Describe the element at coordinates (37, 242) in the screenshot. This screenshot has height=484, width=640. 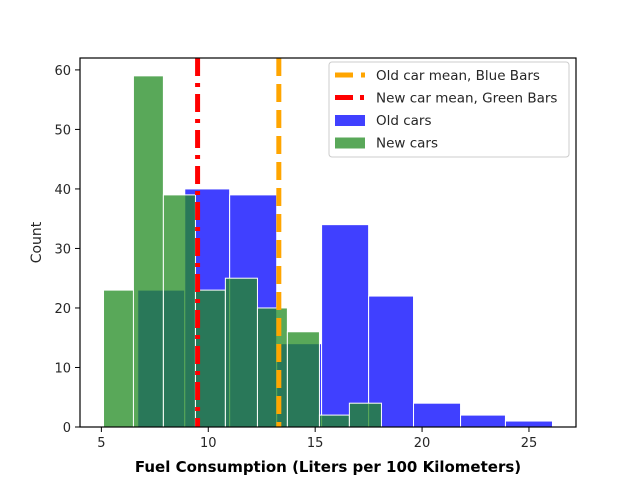
I see `y-axis-label: Count` at that location.